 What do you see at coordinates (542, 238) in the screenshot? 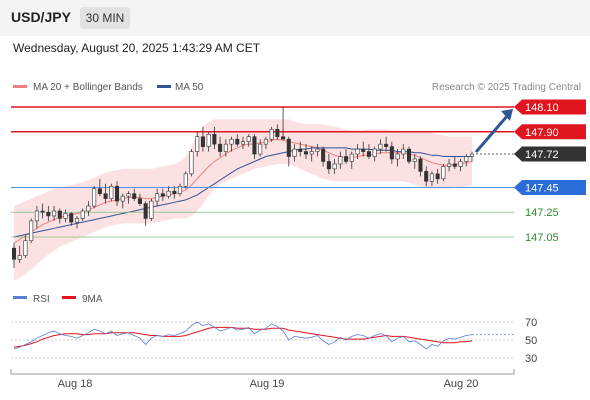
I see `level-label-5: 147.05` at bounding box center [542, 238].